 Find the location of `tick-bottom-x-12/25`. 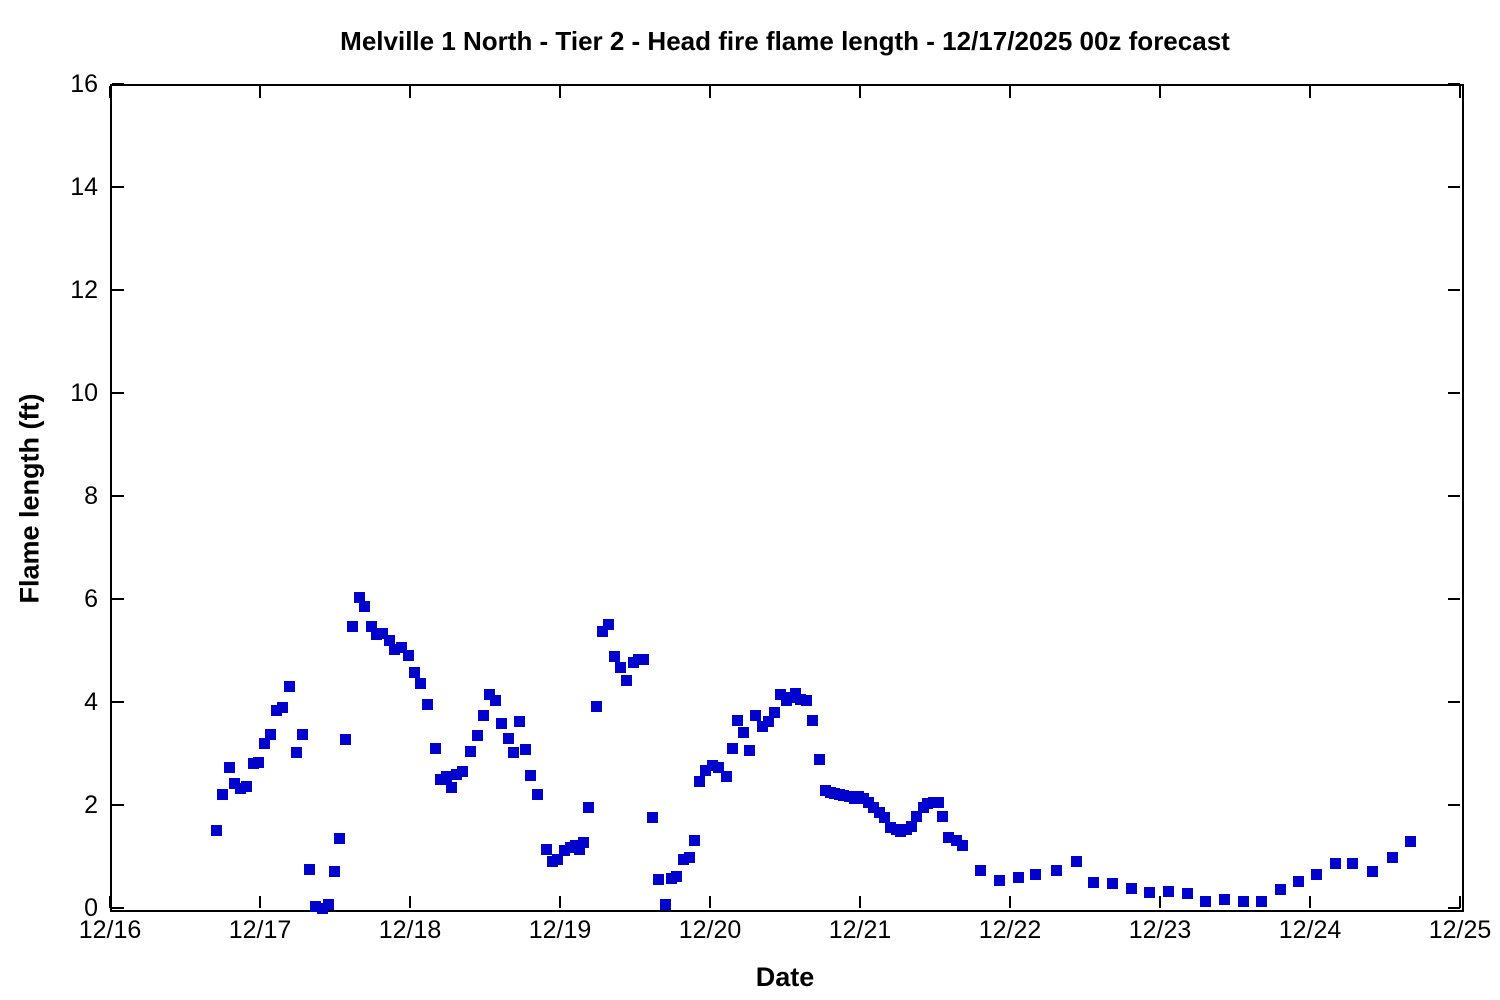

tick-bottom-x-12/25 is located at coordinates (1460, 902).